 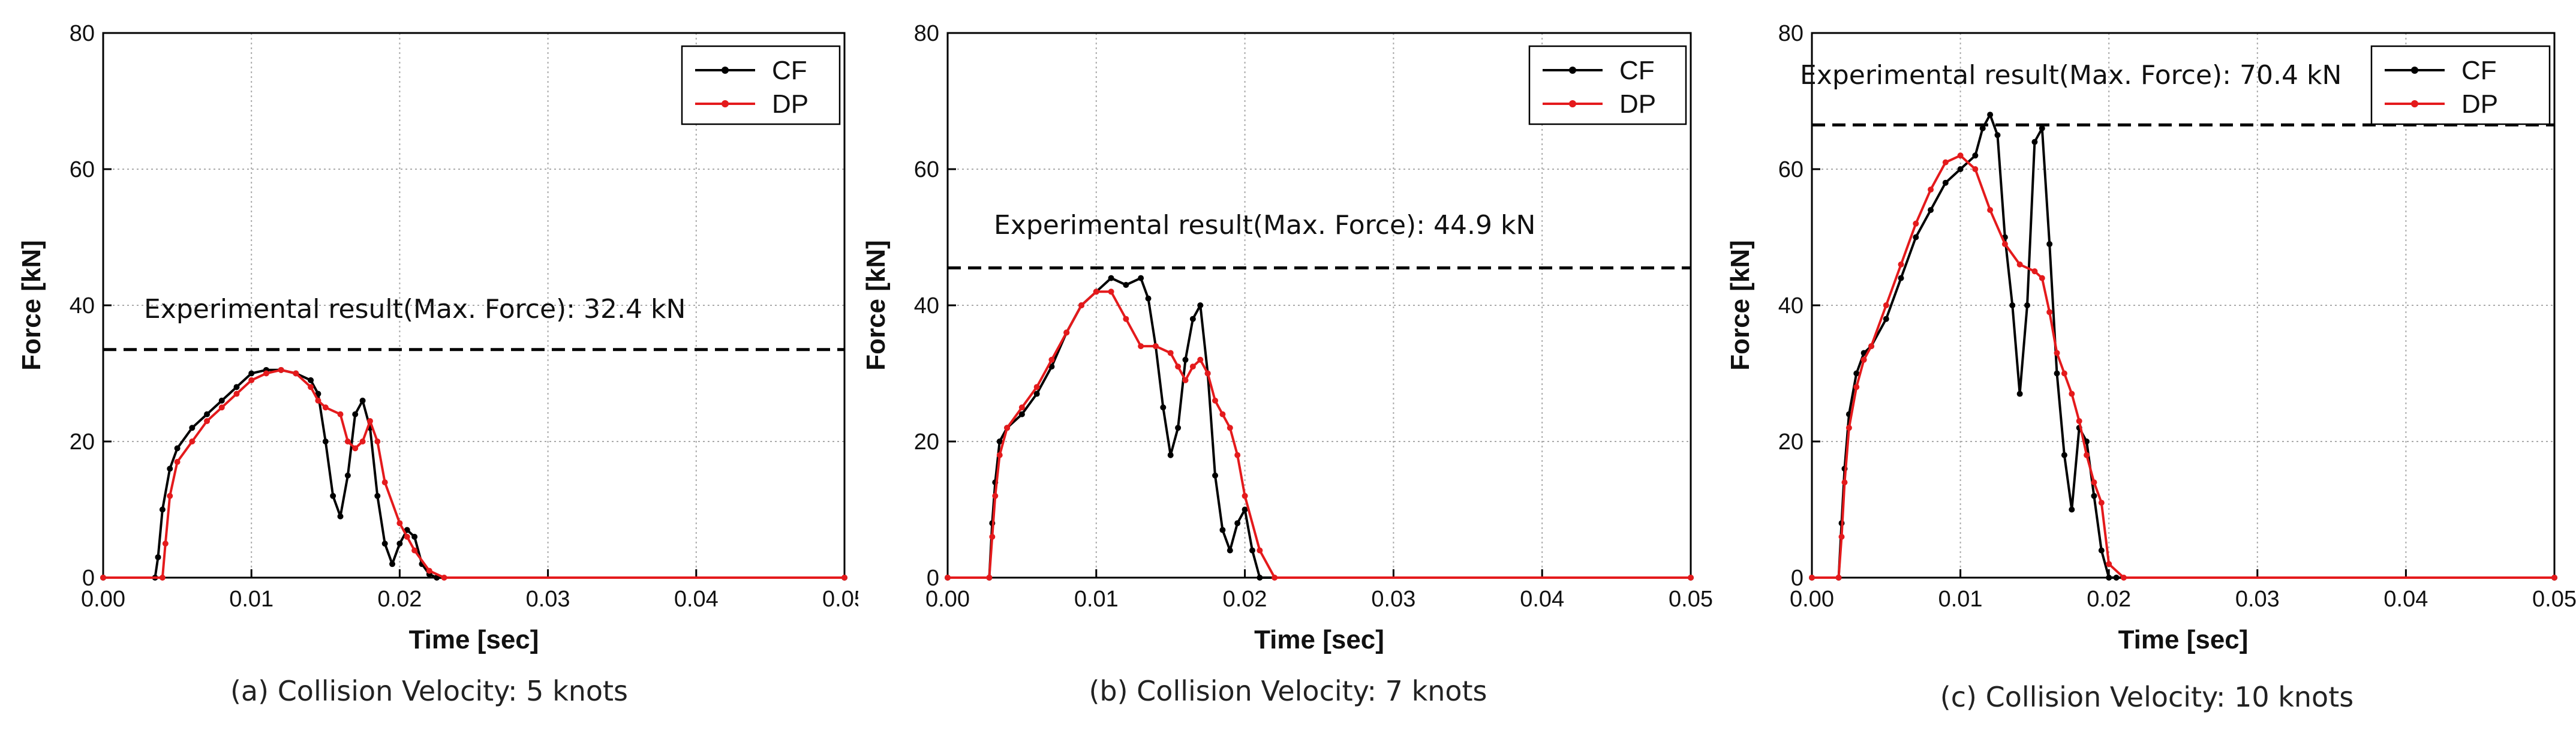 I want to click on x-tick-label: 0.01, so click(x=1097, y=599).